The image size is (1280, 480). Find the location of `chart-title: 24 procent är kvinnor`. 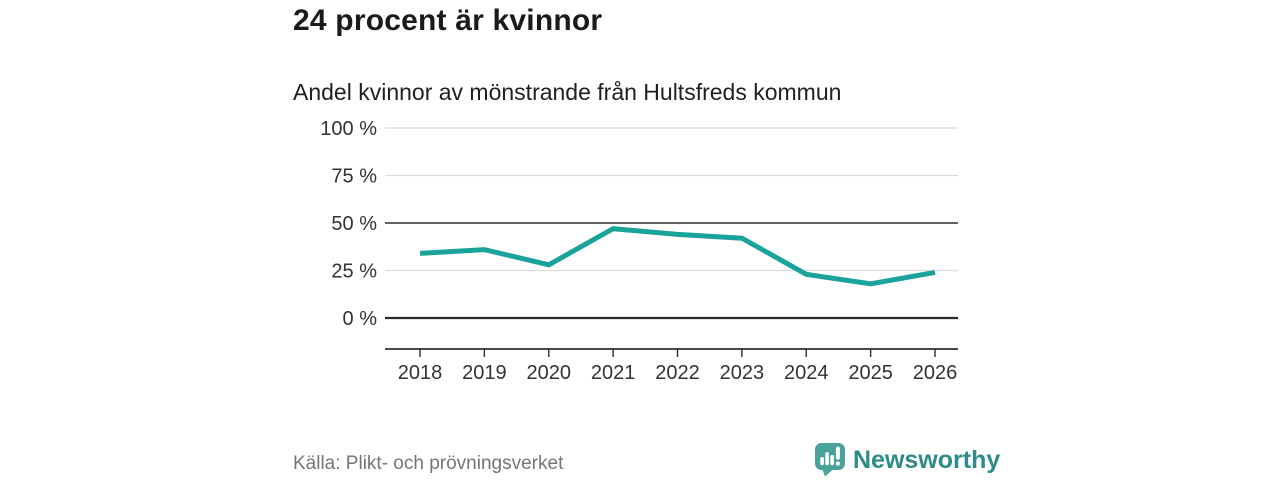

chart-title: 24 procent är kvinnor is located at coordinates (448, 20).